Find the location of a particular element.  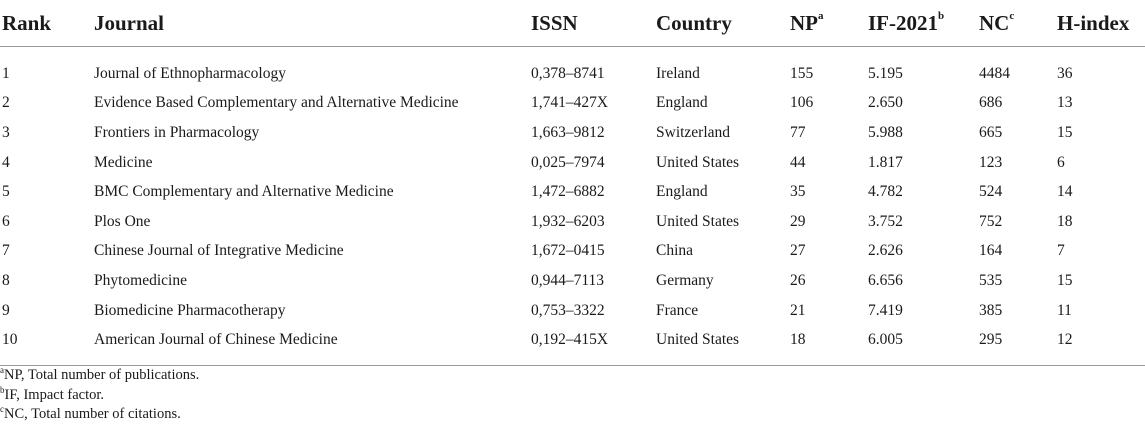

cell-rank: 5 is located at coordinates (6, 192).